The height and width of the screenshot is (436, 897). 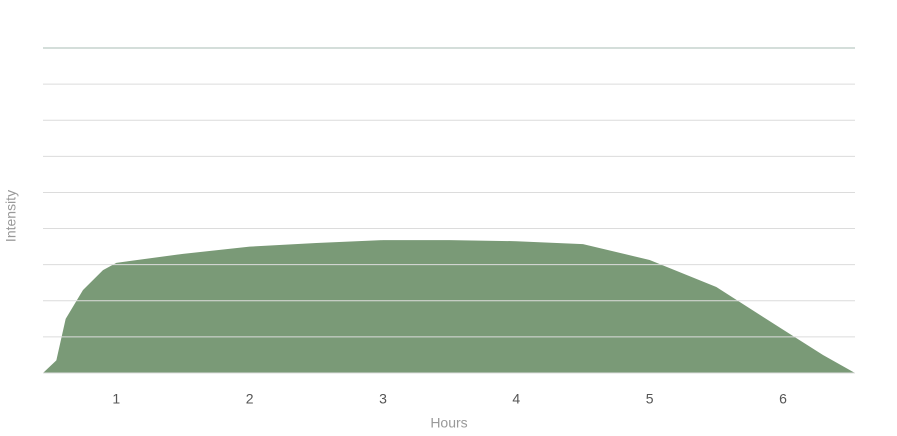 I want to click on x-axis-label: Hours, so click(x=448, y=423).